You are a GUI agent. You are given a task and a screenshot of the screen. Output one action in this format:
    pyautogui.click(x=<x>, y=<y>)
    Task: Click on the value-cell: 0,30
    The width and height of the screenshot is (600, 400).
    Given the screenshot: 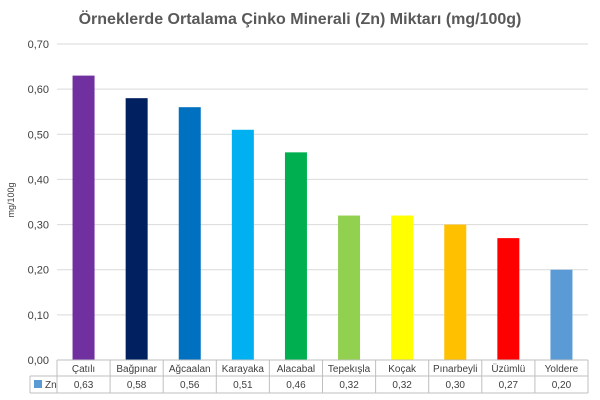 What is the action you would take?
    pyautogui.click(x=456, y=385)
    